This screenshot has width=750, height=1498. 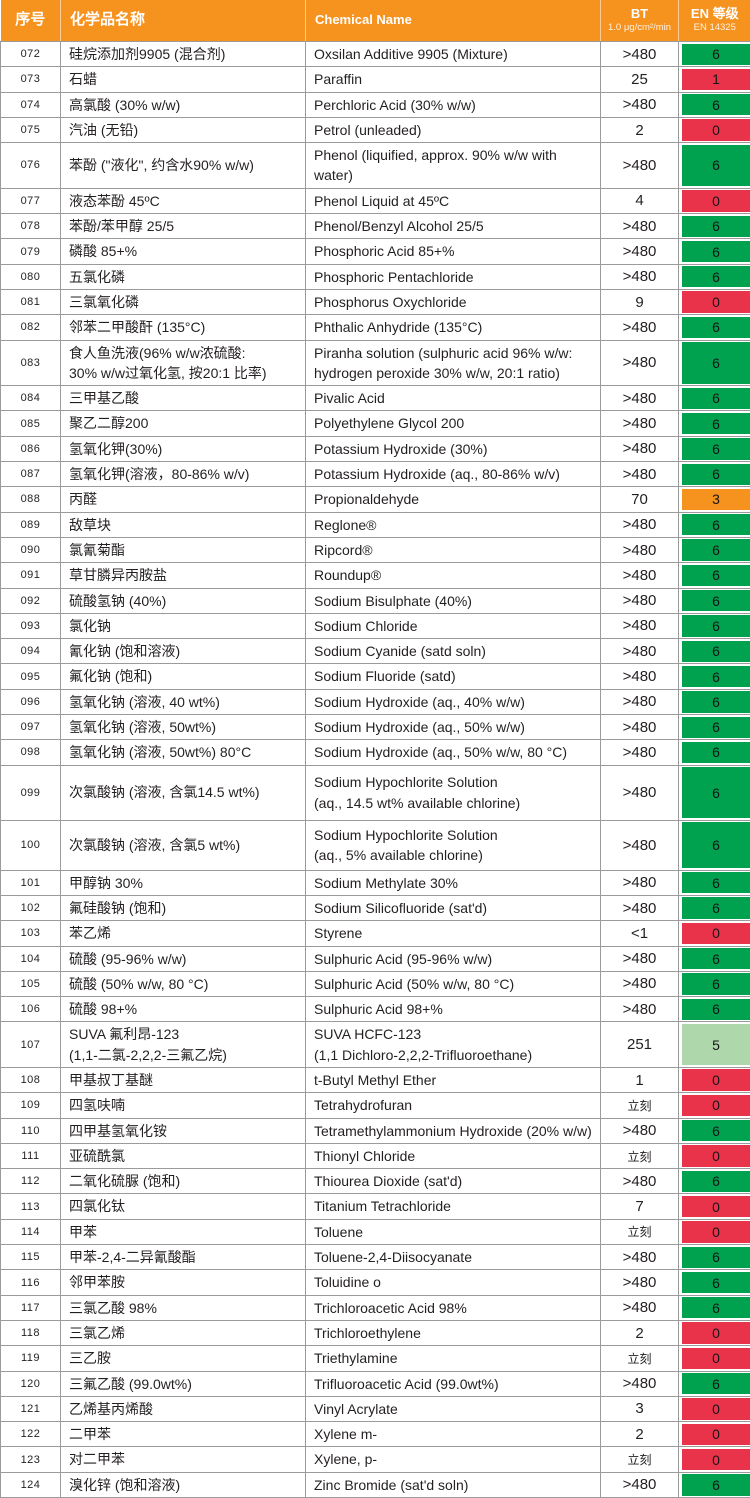 I want to click on chemical-name-cell: Phosphoric Acid 85+%, so click(x=453, y=251).